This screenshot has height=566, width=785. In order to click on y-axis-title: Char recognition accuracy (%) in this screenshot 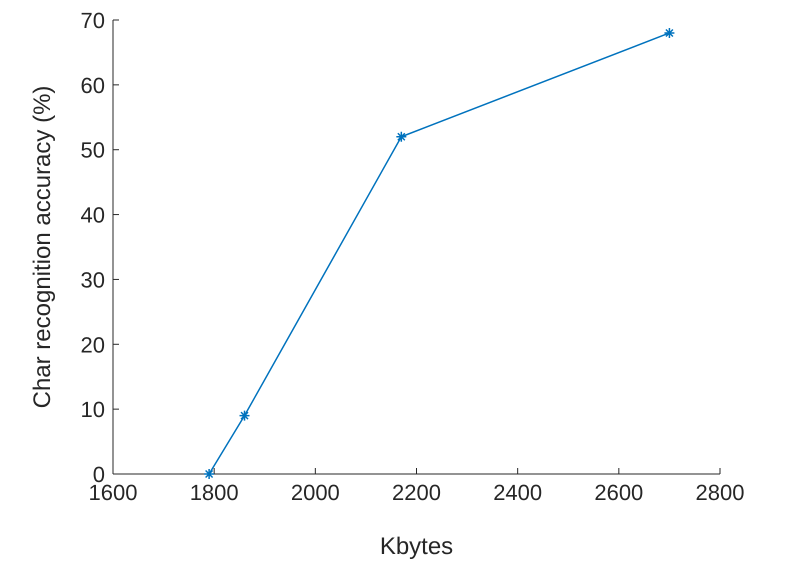, I will do `click(42, 247)`.